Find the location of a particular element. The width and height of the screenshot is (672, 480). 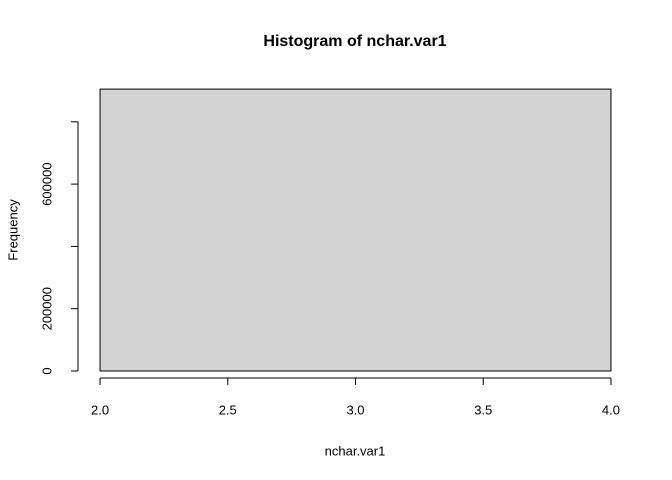

y-axis-label: Frequency is located at coordinates (12, 230).